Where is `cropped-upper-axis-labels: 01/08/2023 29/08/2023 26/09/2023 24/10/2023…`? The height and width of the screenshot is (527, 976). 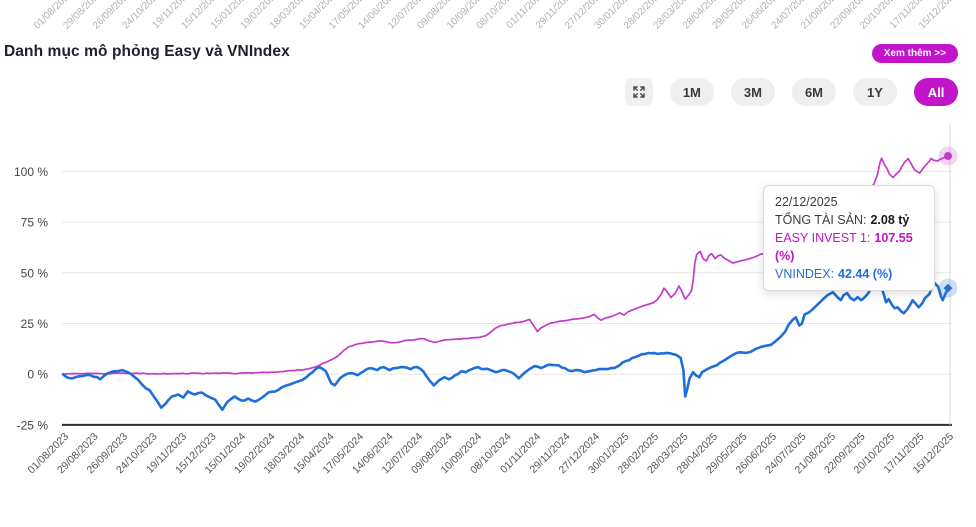
cropped-upper-axis-labels: 01/08/2023 29/08/2023 26/09/2023 24/10/2023… is located at coordinates (488, 16).